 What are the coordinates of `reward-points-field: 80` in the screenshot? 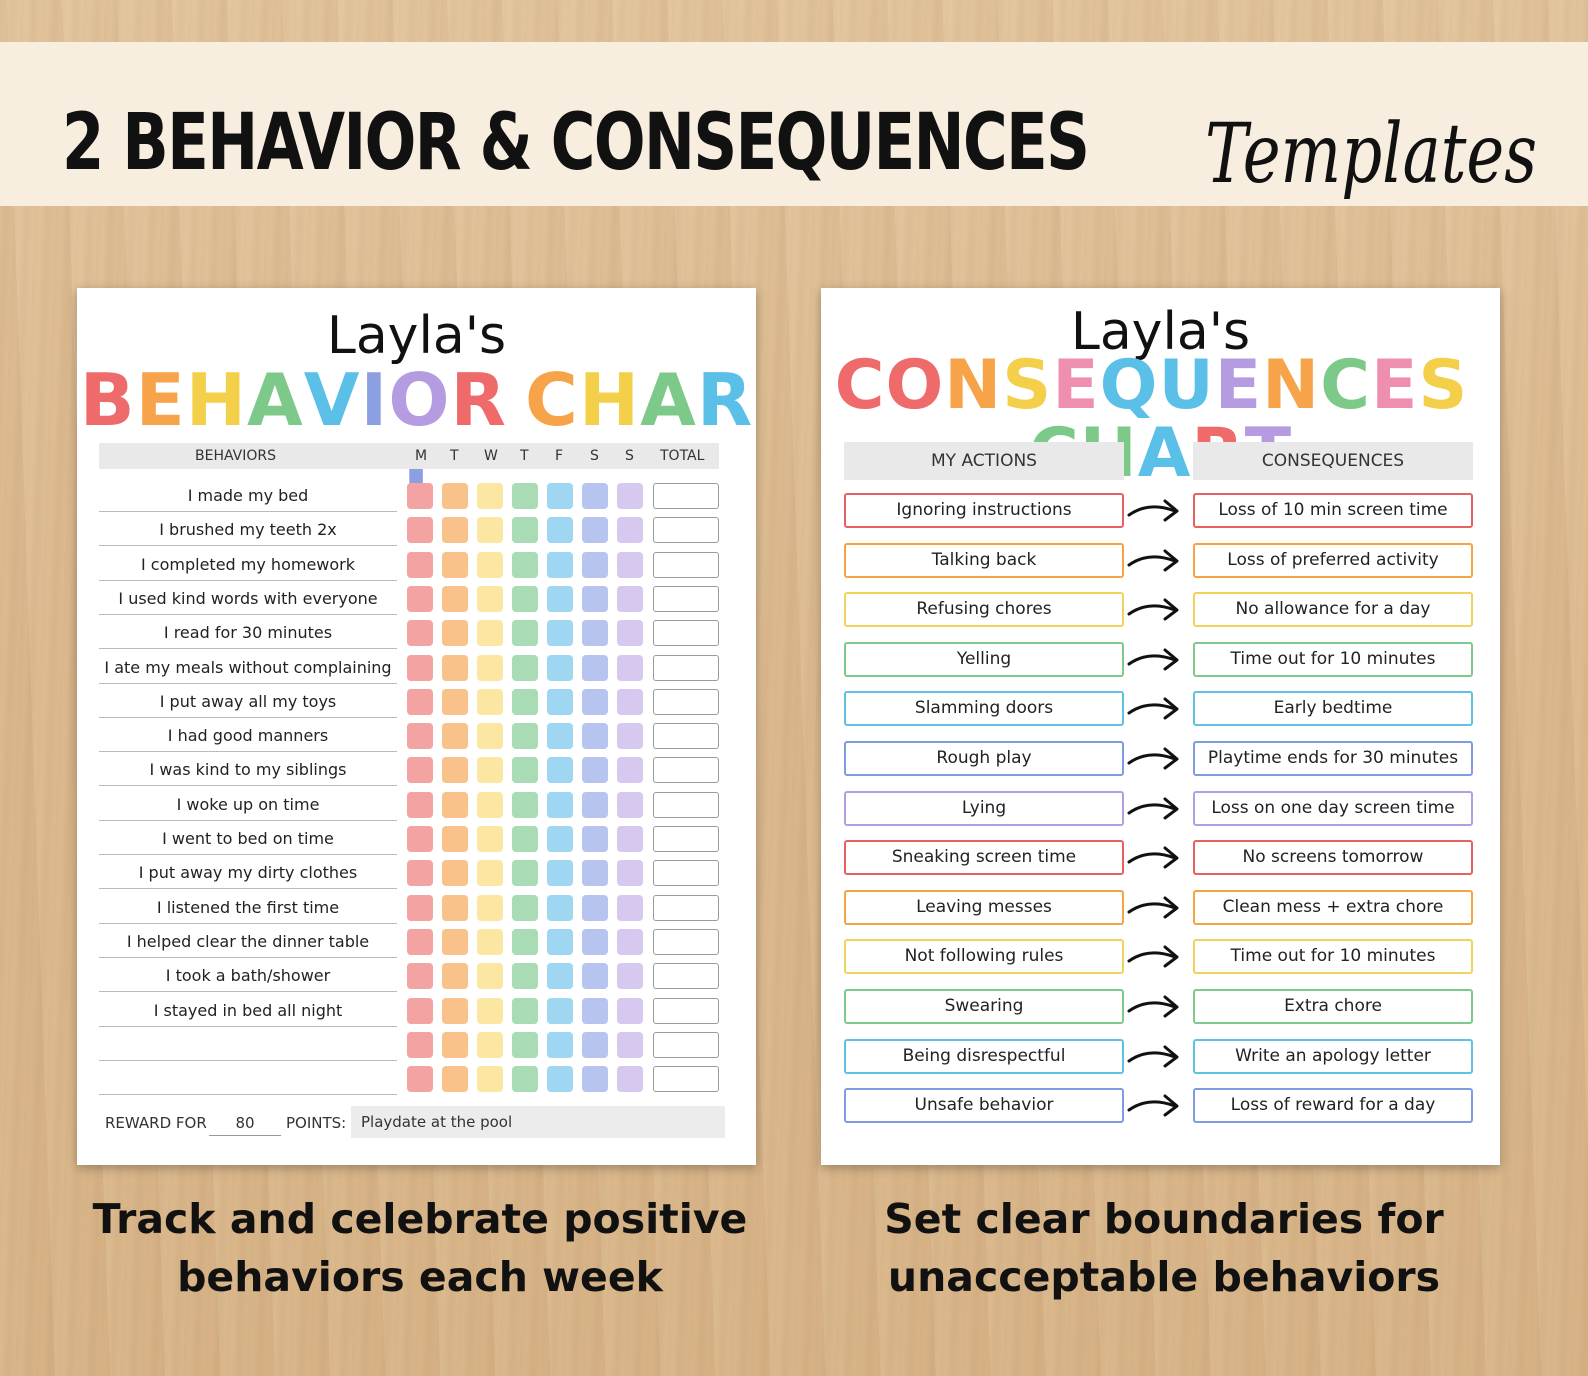 It's located at (245, 1125).